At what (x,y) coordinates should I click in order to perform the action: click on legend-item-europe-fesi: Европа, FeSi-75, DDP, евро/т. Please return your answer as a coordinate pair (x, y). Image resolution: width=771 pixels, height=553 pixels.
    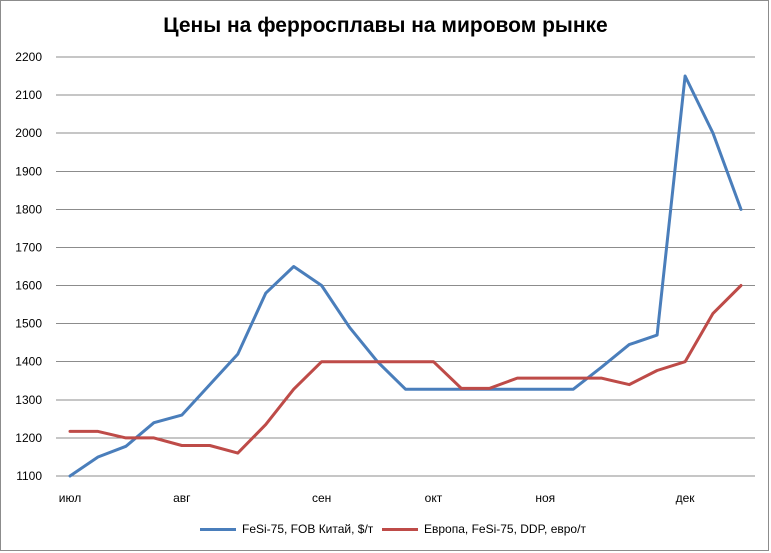
    Looking at the image, I should click on (484, 529).